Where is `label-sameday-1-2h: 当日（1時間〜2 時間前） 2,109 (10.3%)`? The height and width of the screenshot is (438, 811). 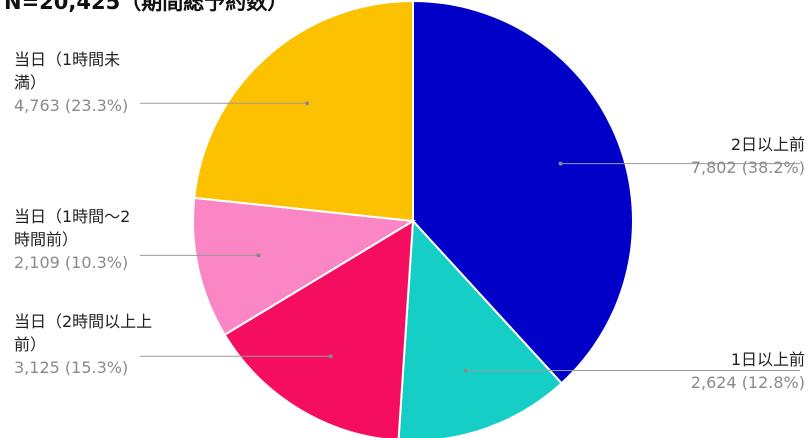
label-sameday-1-2h: 当日（1時間〜2 時間前） 2,109 (10.3%) is located at coordinates (72, 239).